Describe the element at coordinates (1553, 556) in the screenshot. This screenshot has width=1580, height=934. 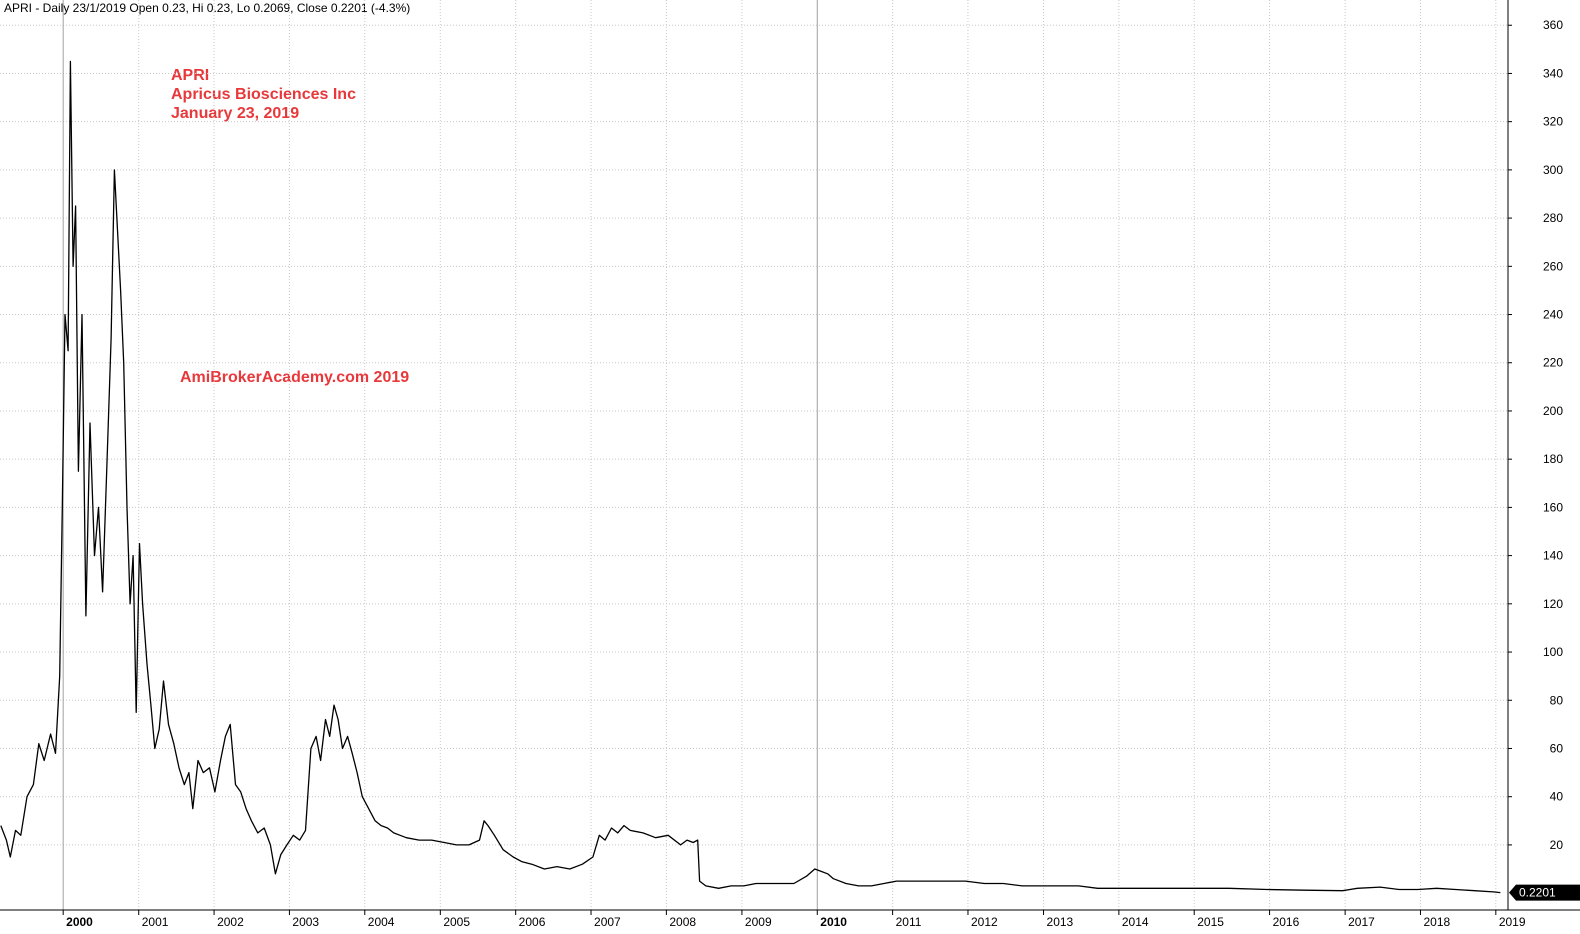
I see `y-tick-label: 140` at that location.